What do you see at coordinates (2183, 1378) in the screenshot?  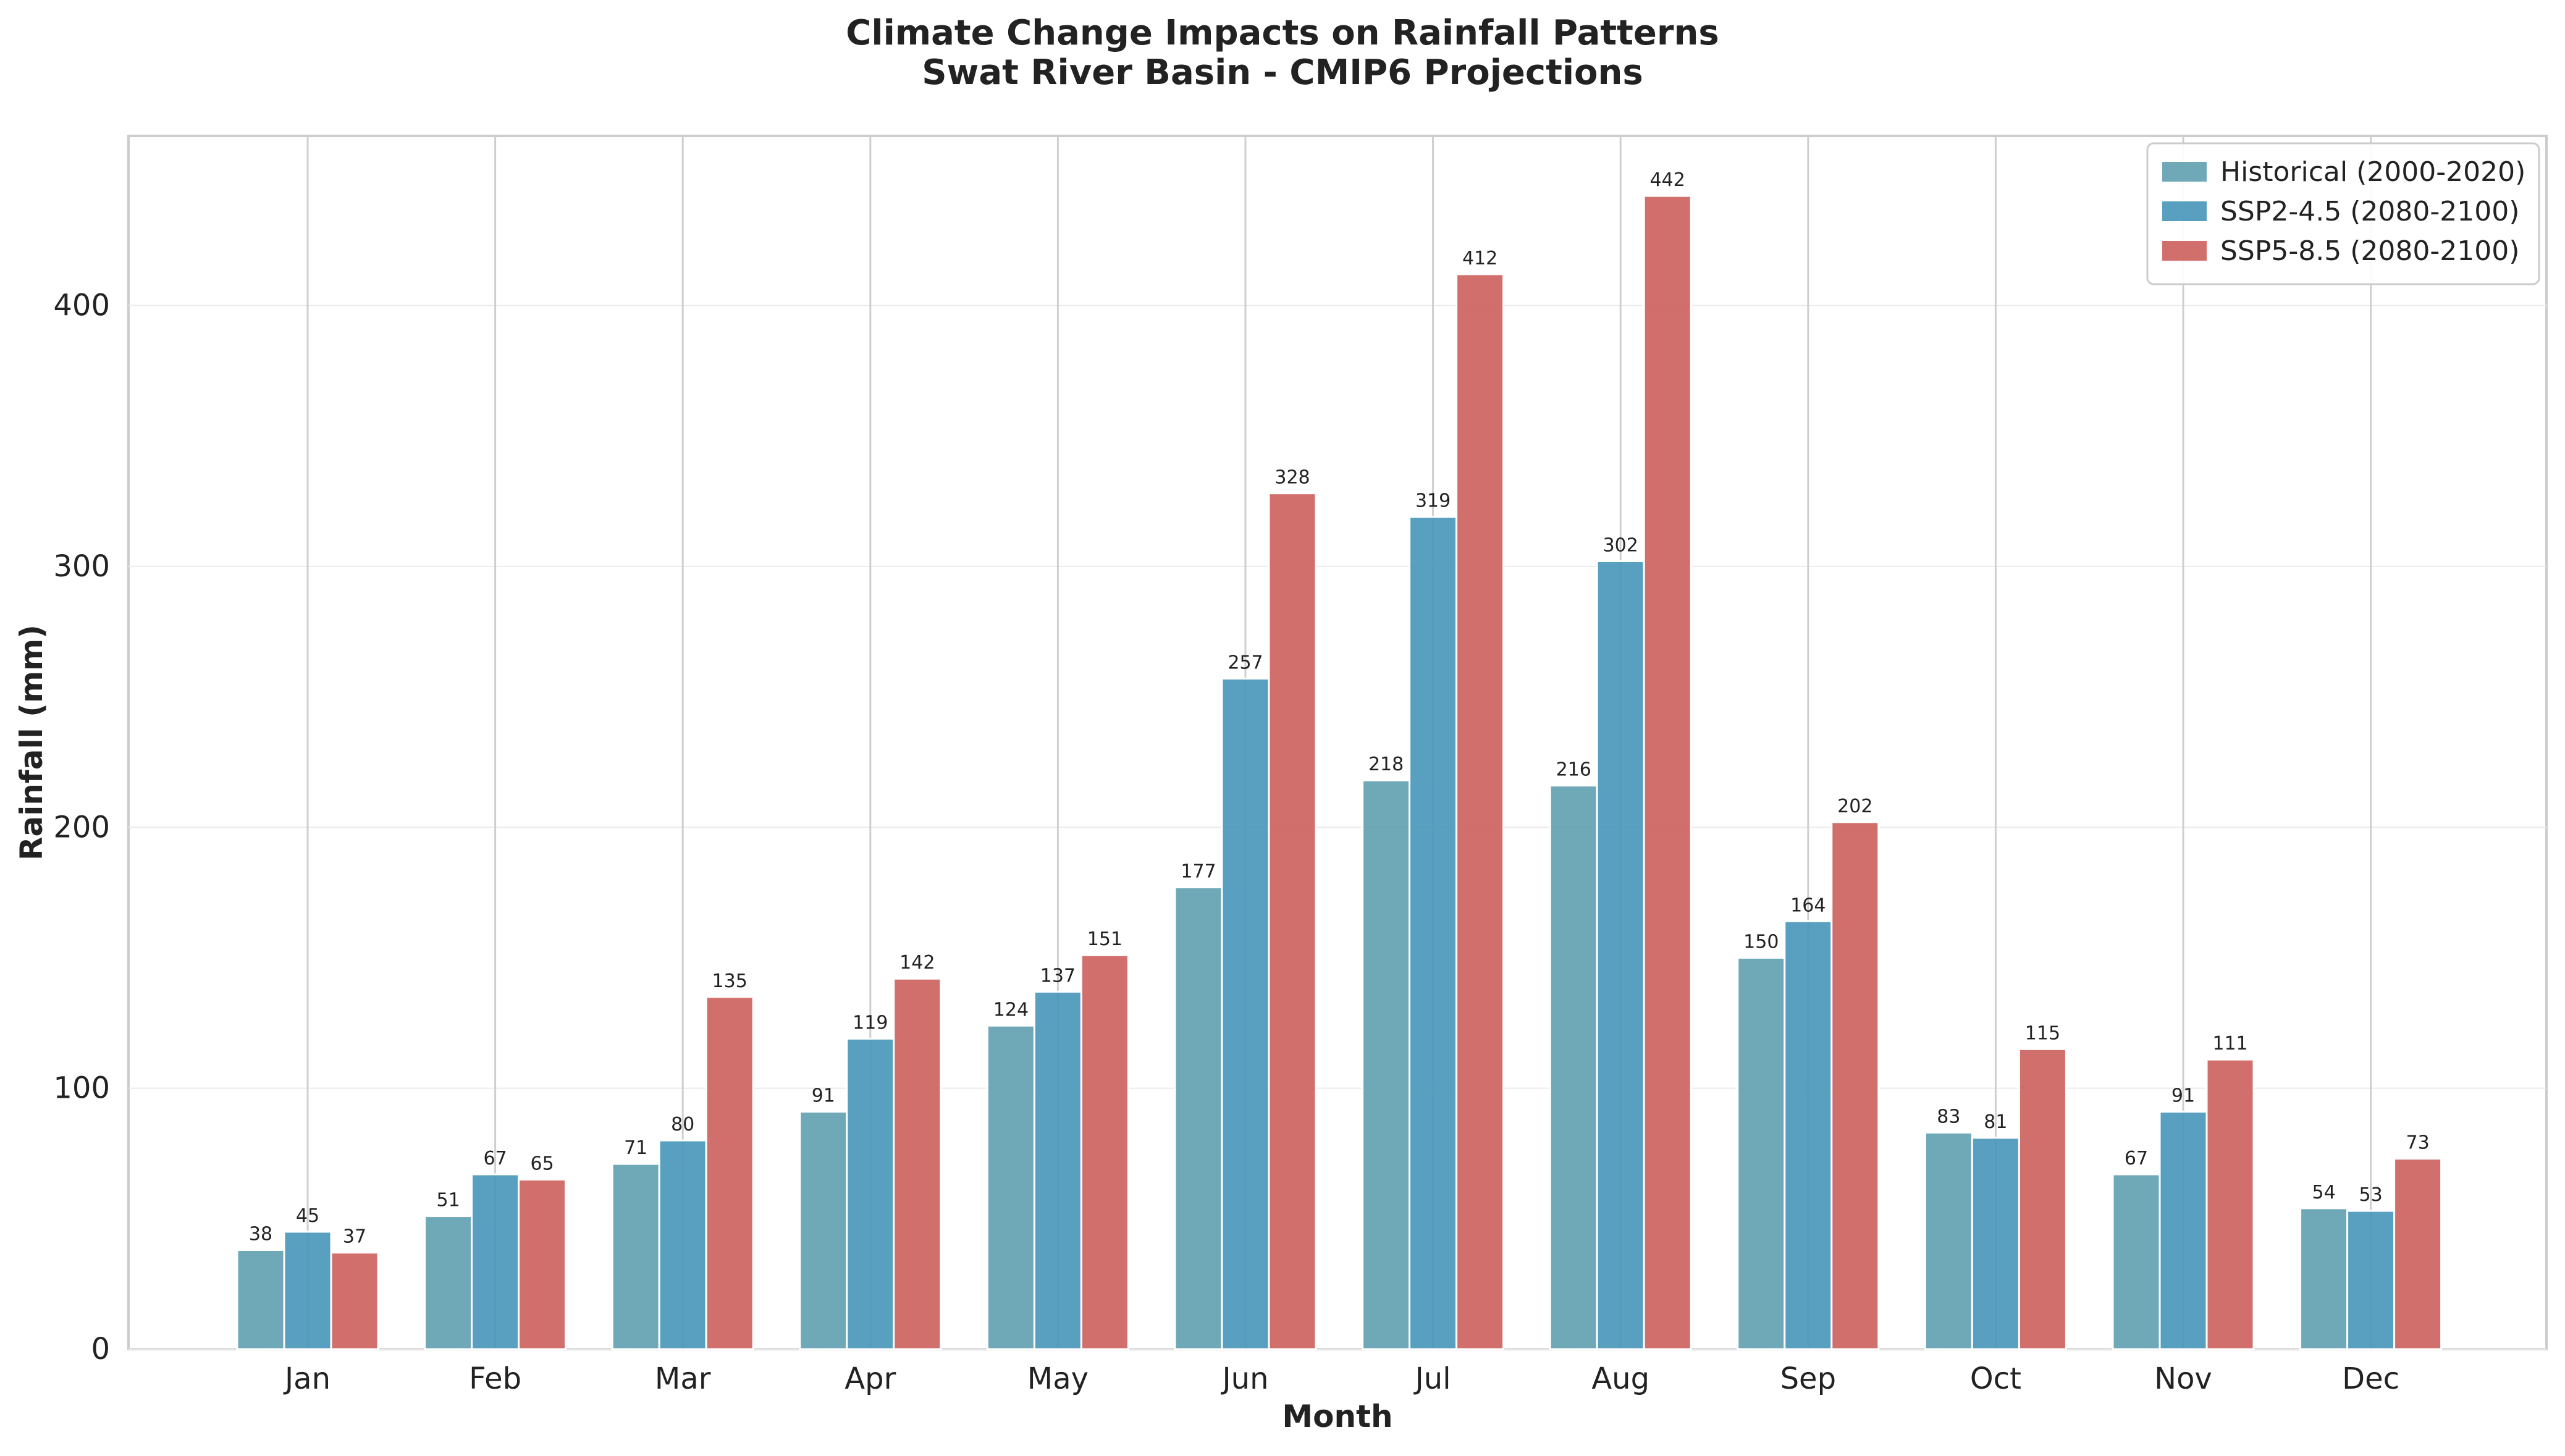 I see `x-tick-label: Nov` at bounding box center [2183, 1378].